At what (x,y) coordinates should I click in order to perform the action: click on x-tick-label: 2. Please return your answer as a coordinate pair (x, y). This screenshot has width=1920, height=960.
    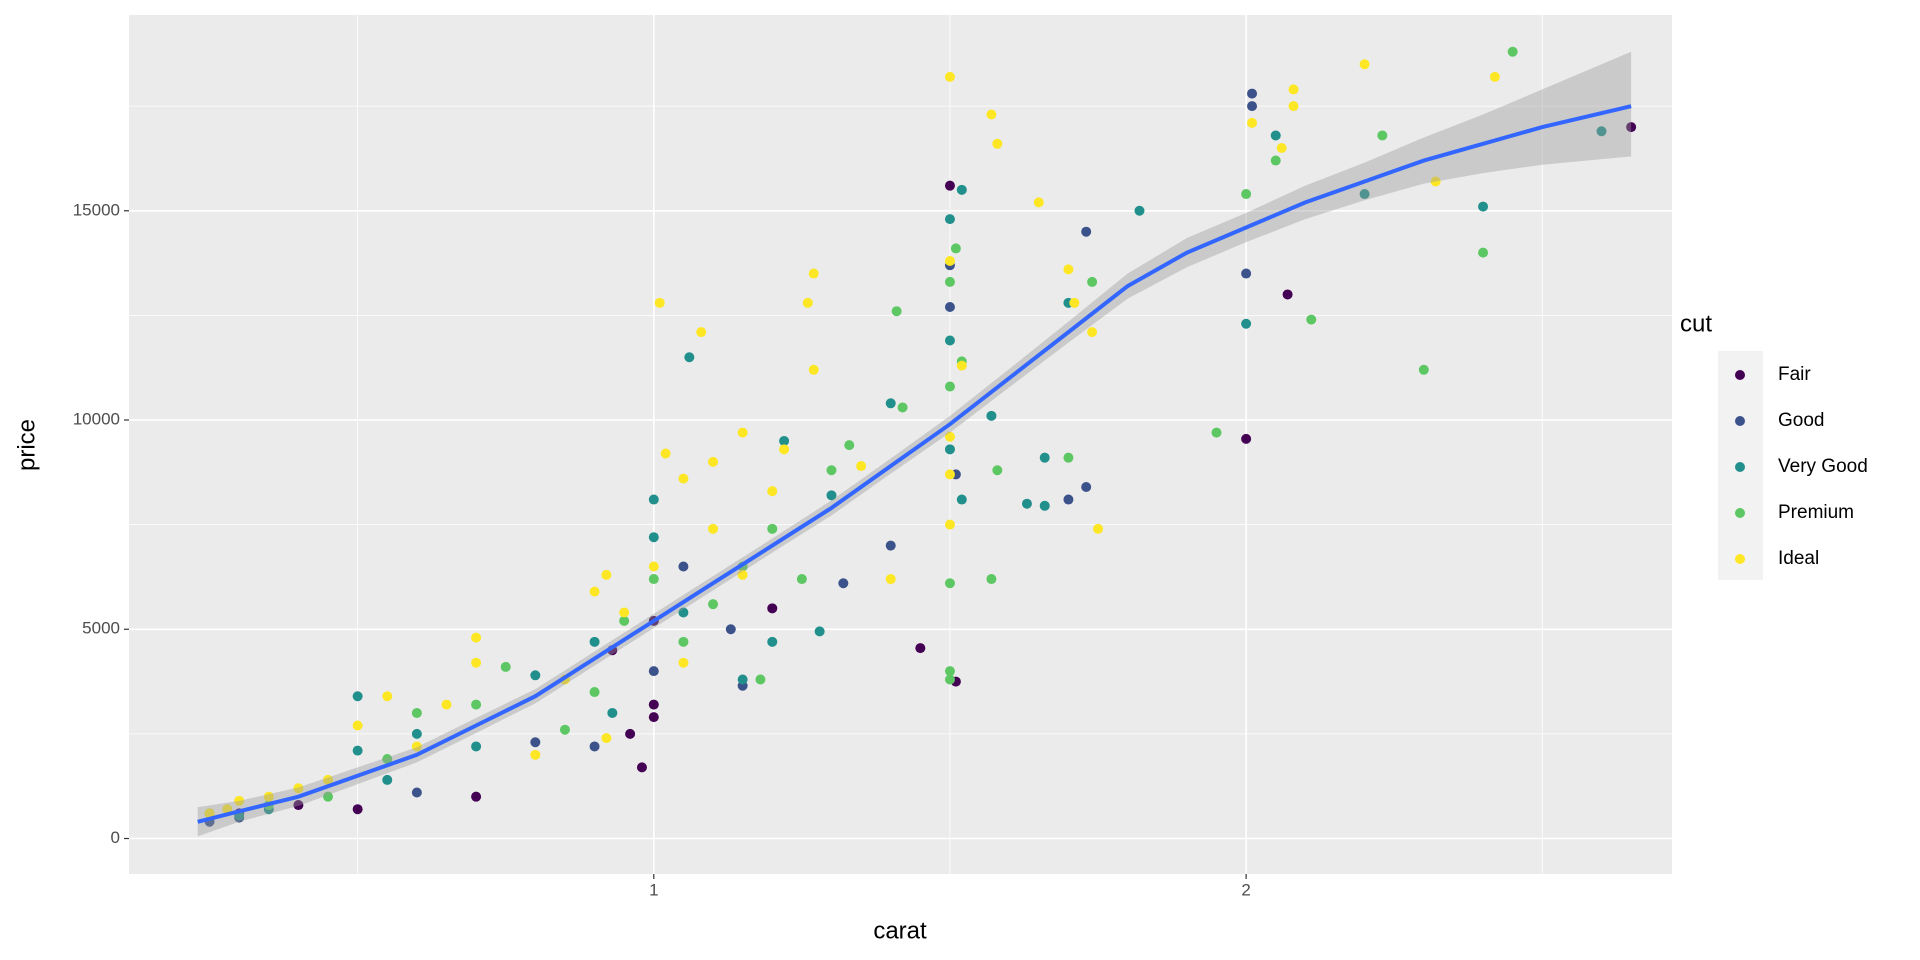
    Looking at the image, I should click on (1245, 889).